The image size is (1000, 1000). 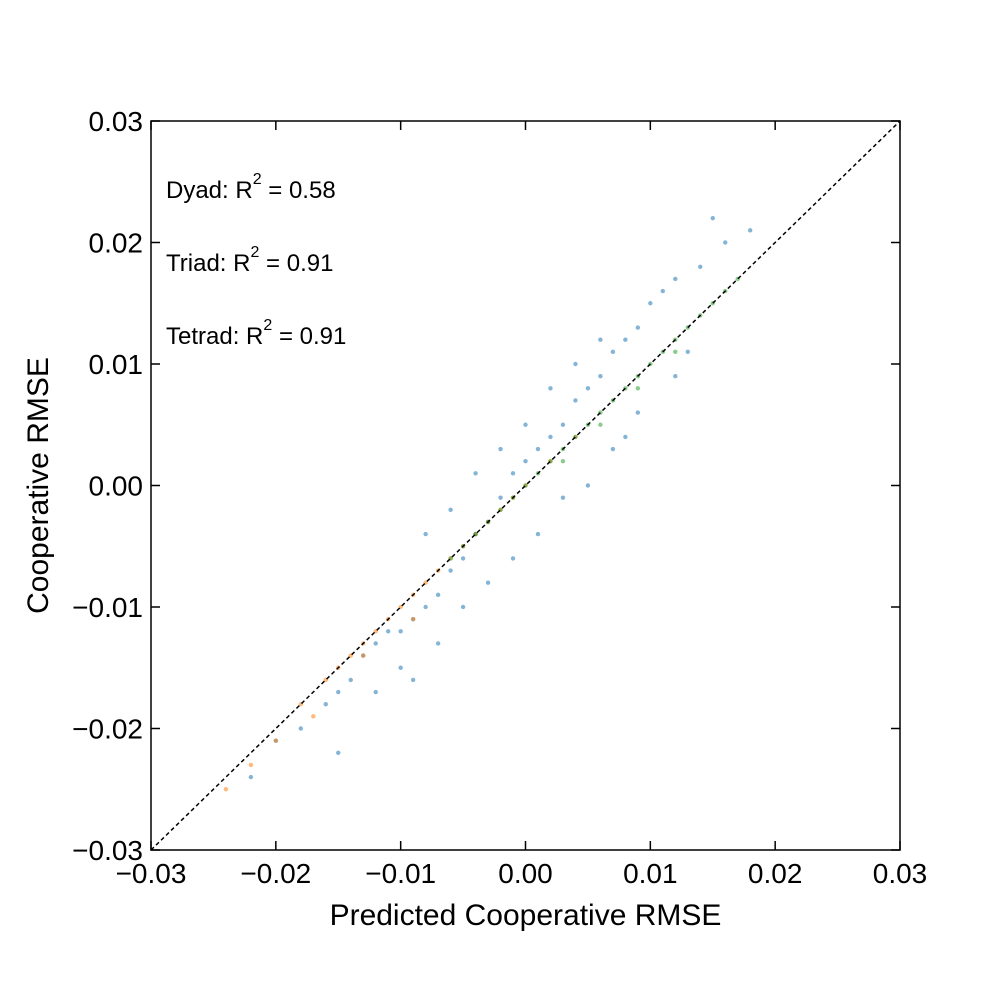 I want to click on y-tick-label: −0.01, so click(x=107, y=607).